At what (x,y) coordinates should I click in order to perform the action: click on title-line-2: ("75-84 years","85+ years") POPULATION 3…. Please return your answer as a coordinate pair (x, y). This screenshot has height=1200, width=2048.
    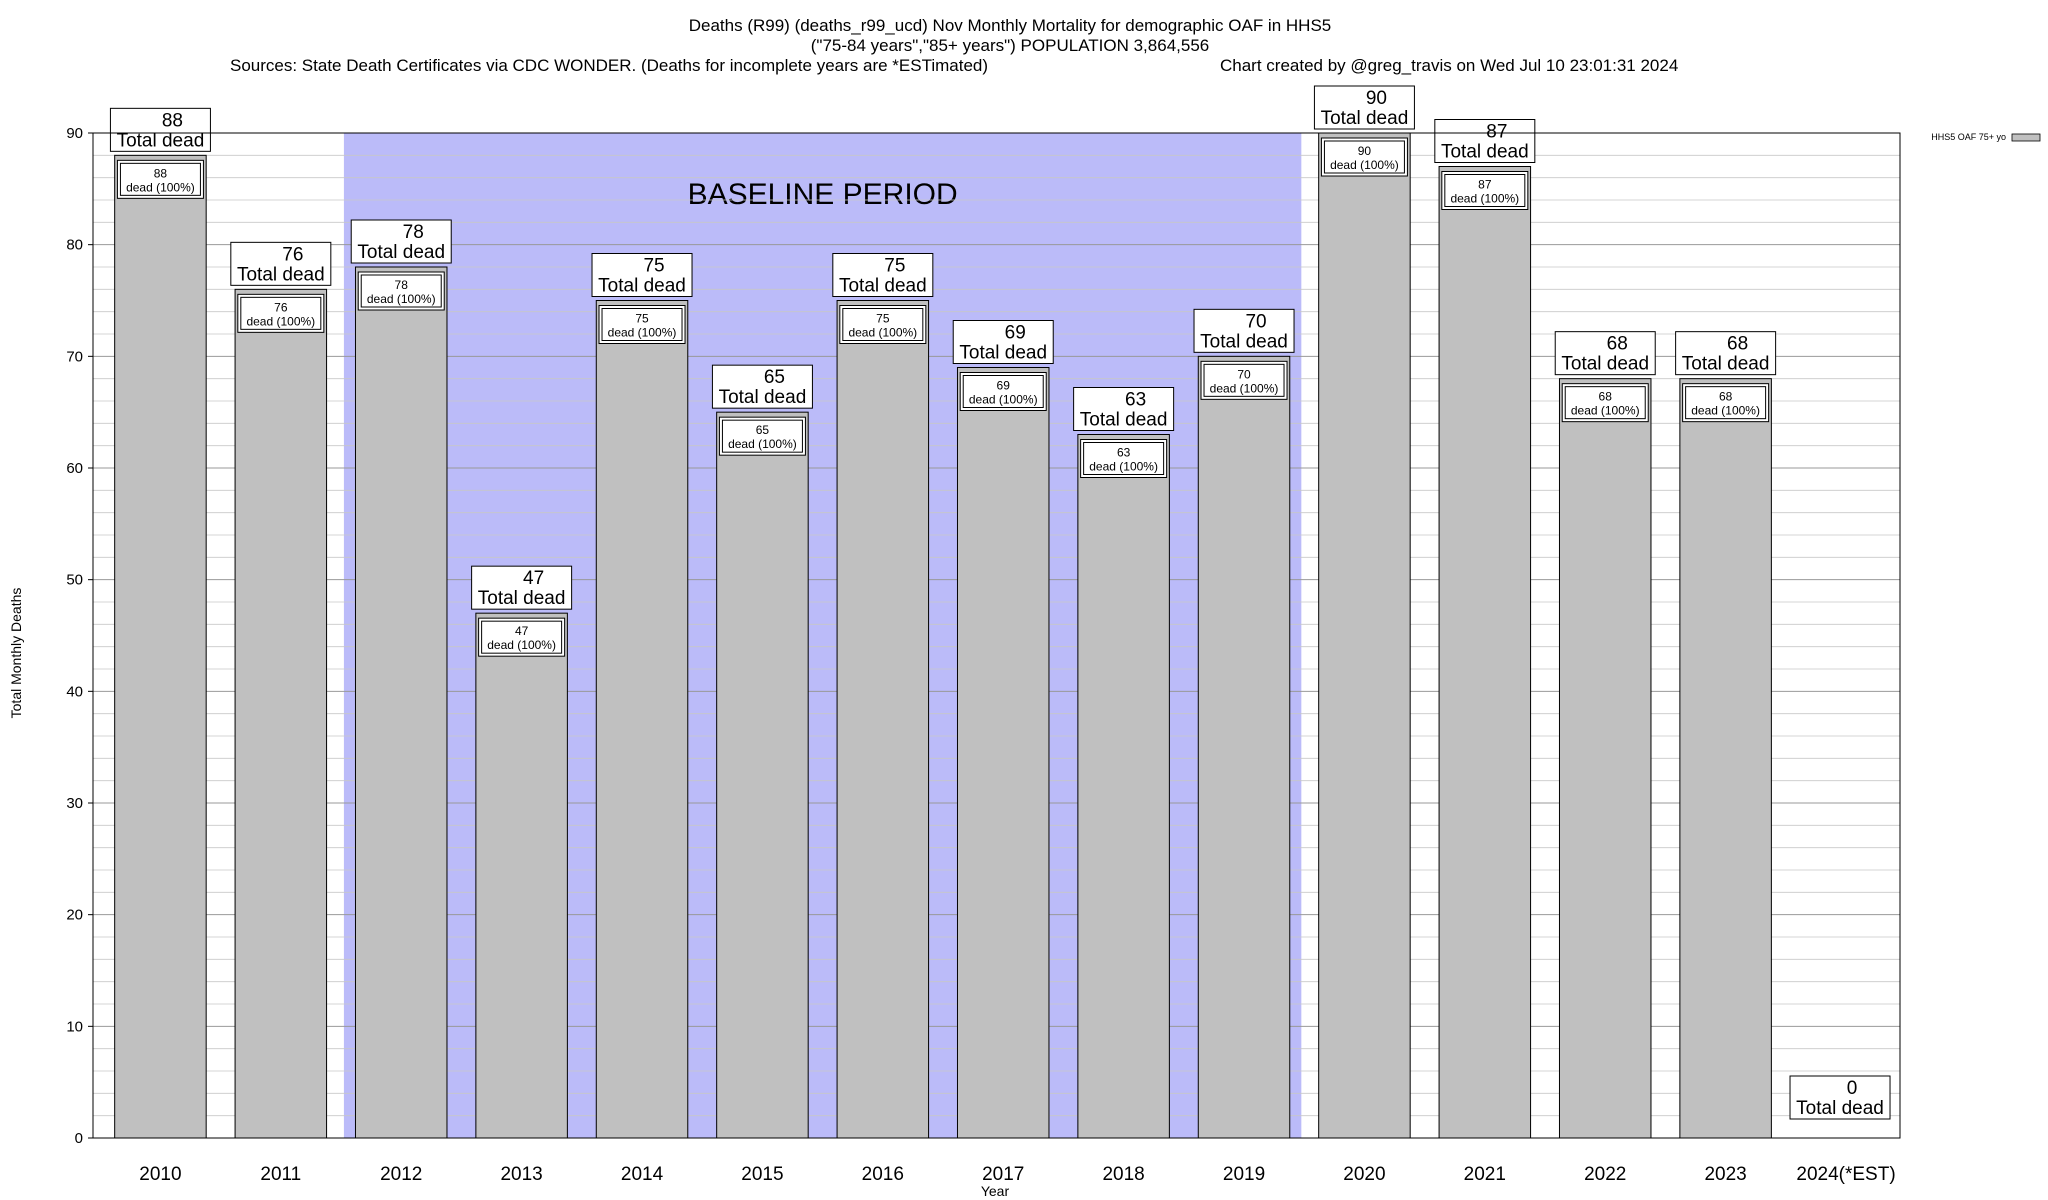
    Looking at the image, I should click on (1010, 45).